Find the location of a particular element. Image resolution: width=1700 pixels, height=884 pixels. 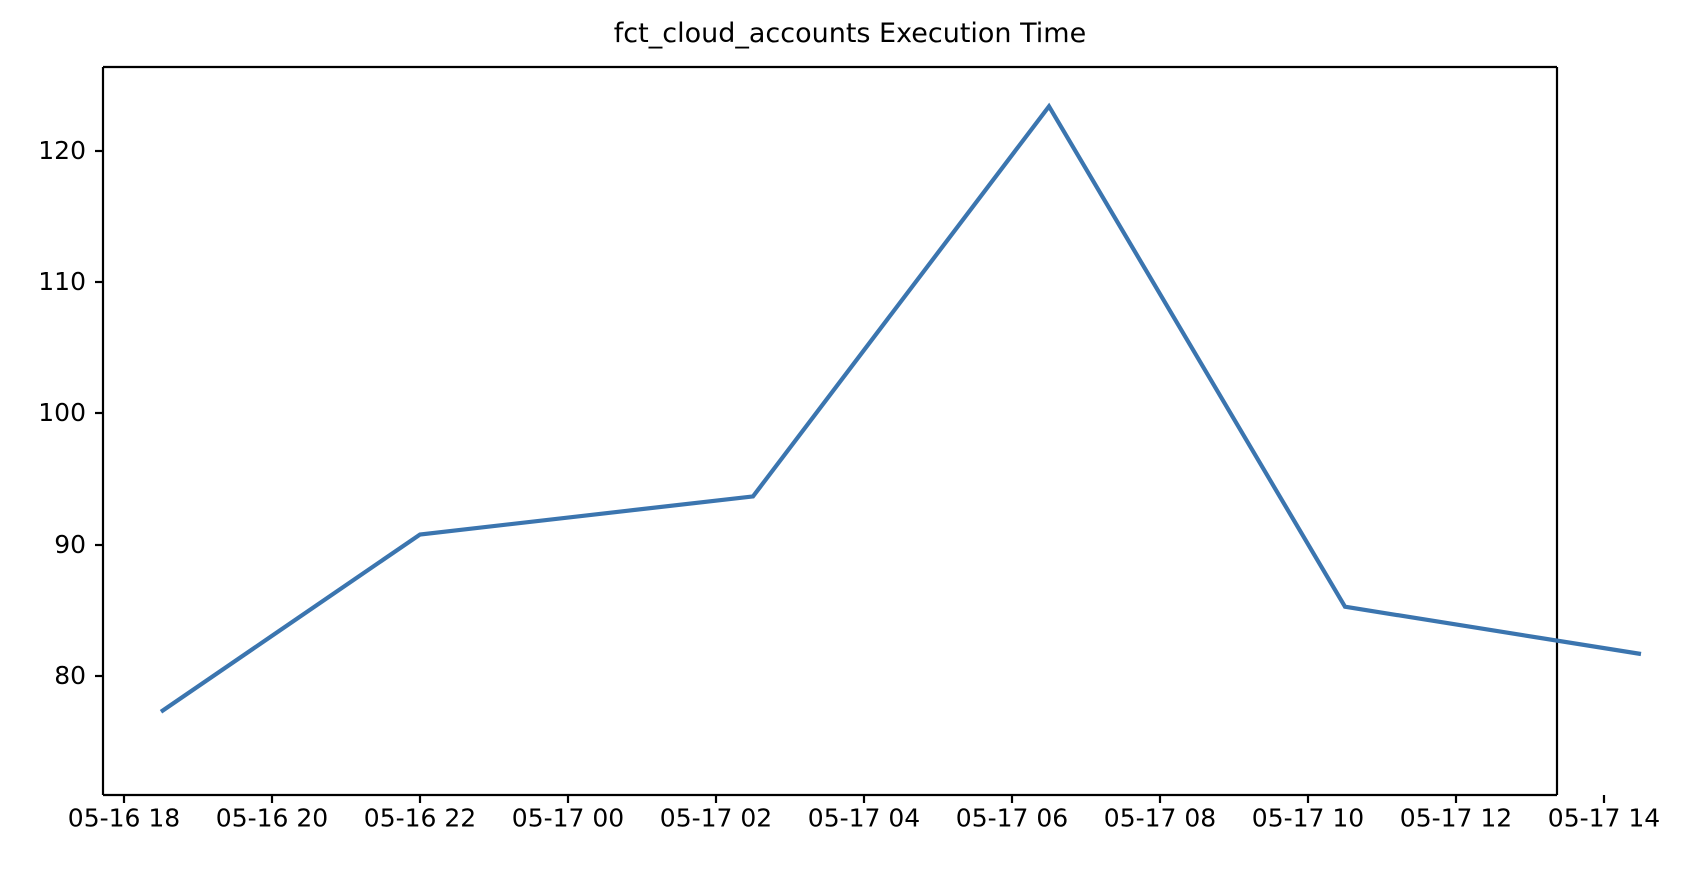

x-tick-label: 05-17 12 is located at coordinates (1456, 817).